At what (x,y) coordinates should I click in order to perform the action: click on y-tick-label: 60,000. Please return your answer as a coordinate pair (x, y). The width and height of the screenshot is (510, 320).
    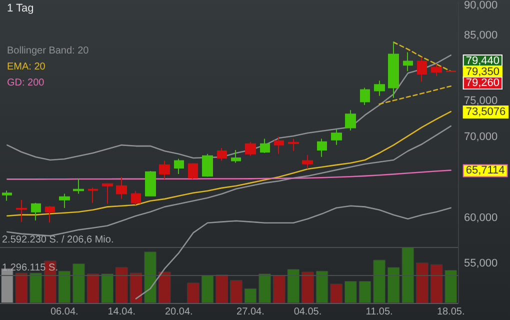
    Looking at the image, I should click on (481, 218).